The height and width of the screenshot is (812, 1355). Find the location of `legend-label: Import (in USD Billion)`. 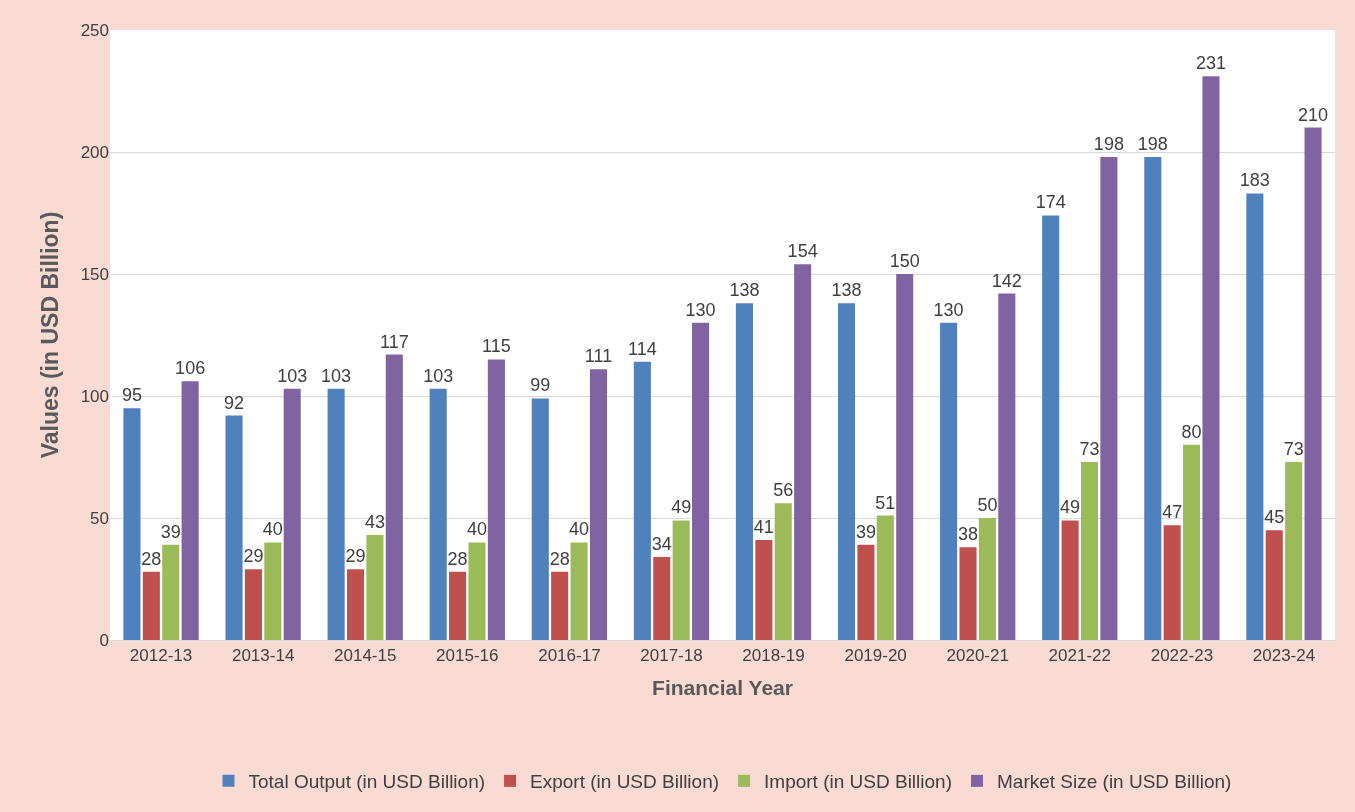

legend-label: Import (in USD Billion) is located at coordinates (858, 782).